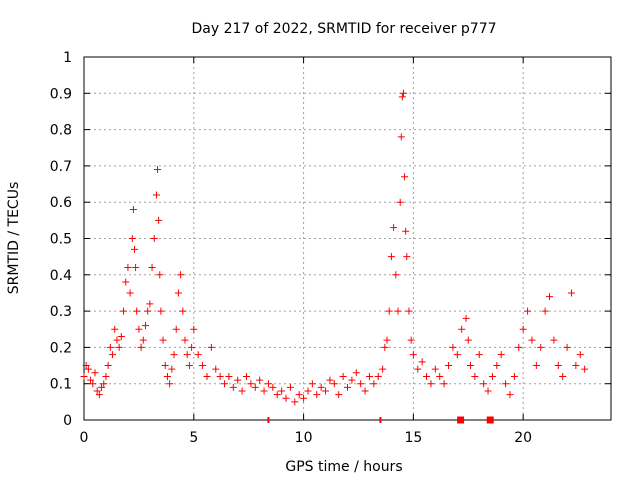  Describe the element at coordinates (67, 421) in the screenshot. I see `y-tick-label: 0` at that location.